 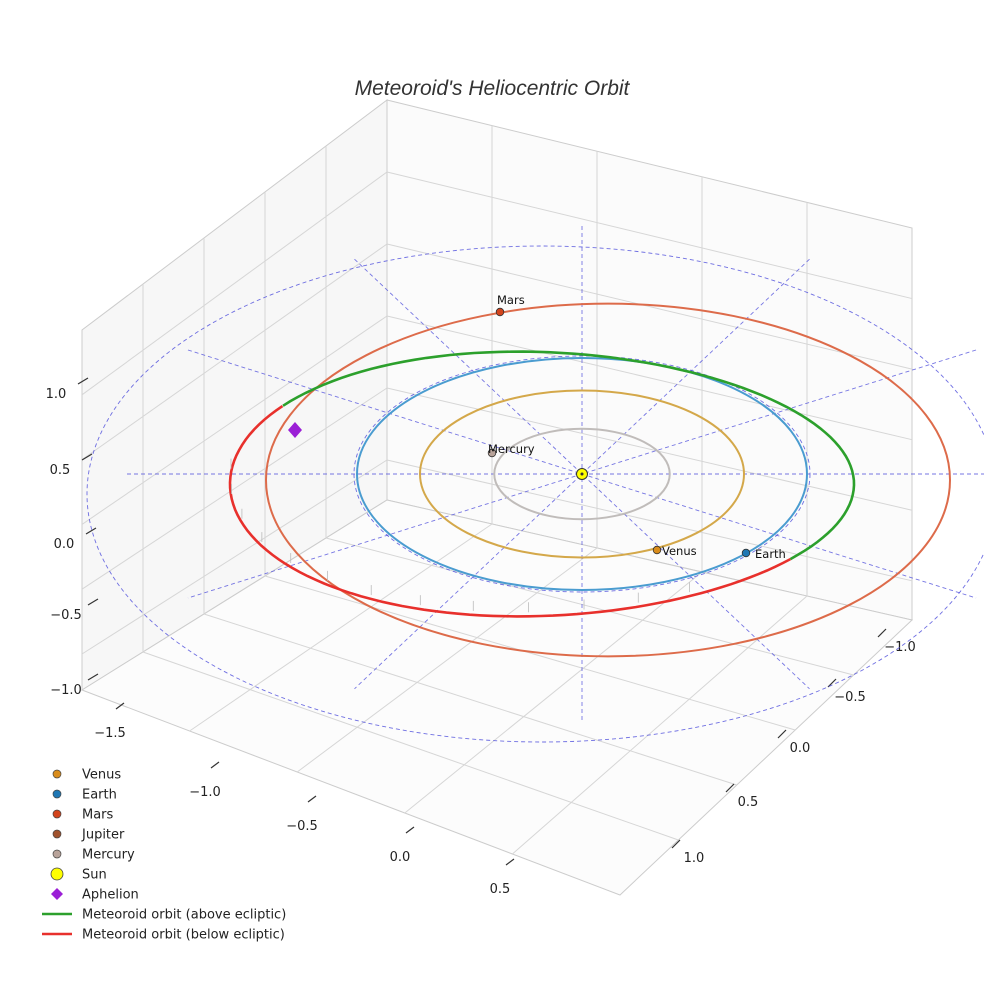 What do you see at coordinates (110, 733) in the screenshot?
I see `x-tick-label-0: −1.5` at bounding box center [110, 733].